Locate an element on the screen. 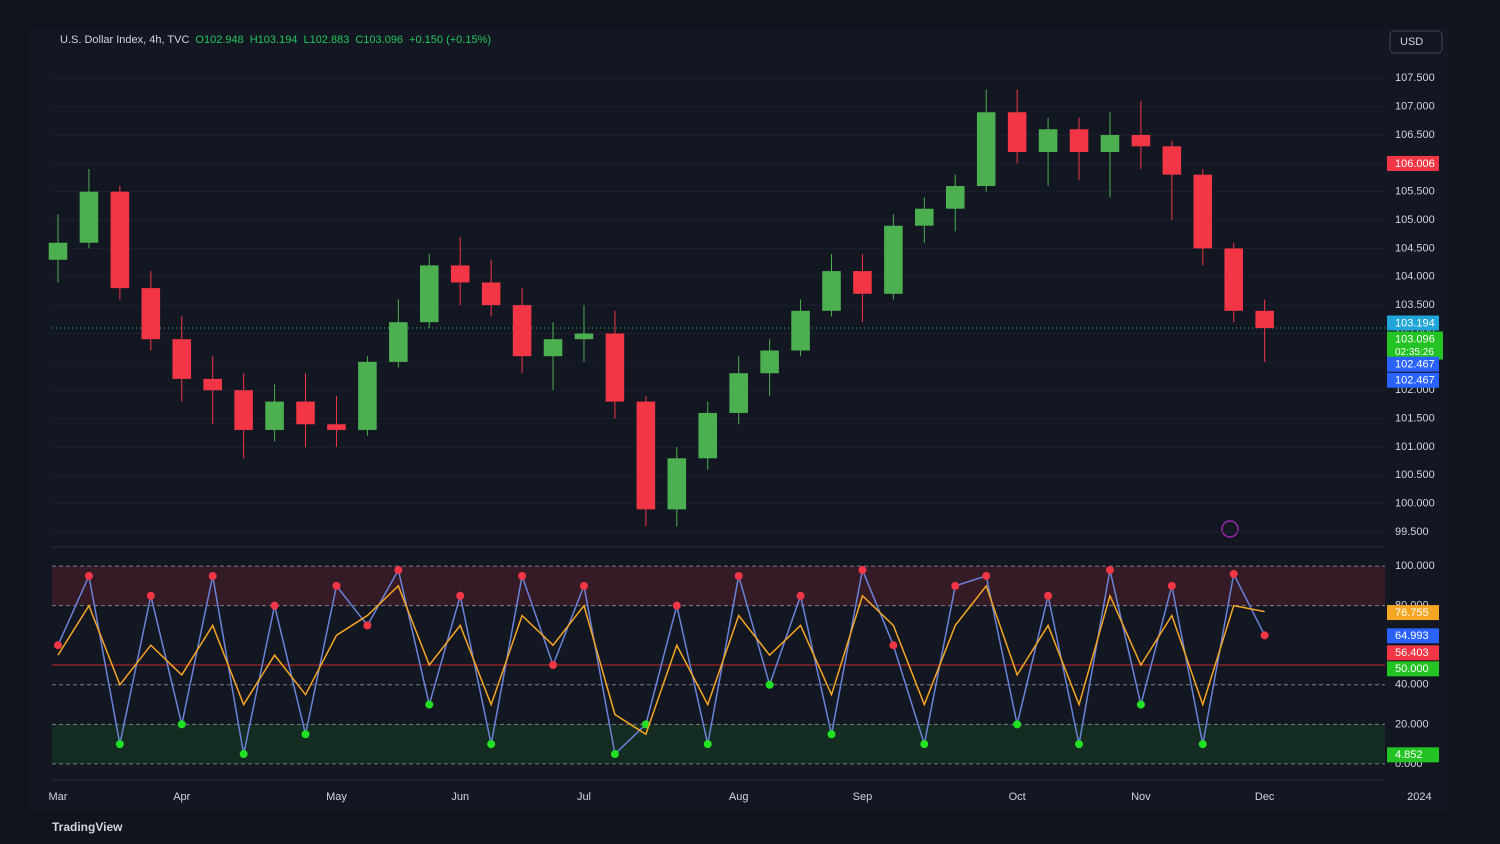 Image resolution: width=1500 pixels, height=844 pixels. x-tick-label: Sep is located at coordinates (863, 797).